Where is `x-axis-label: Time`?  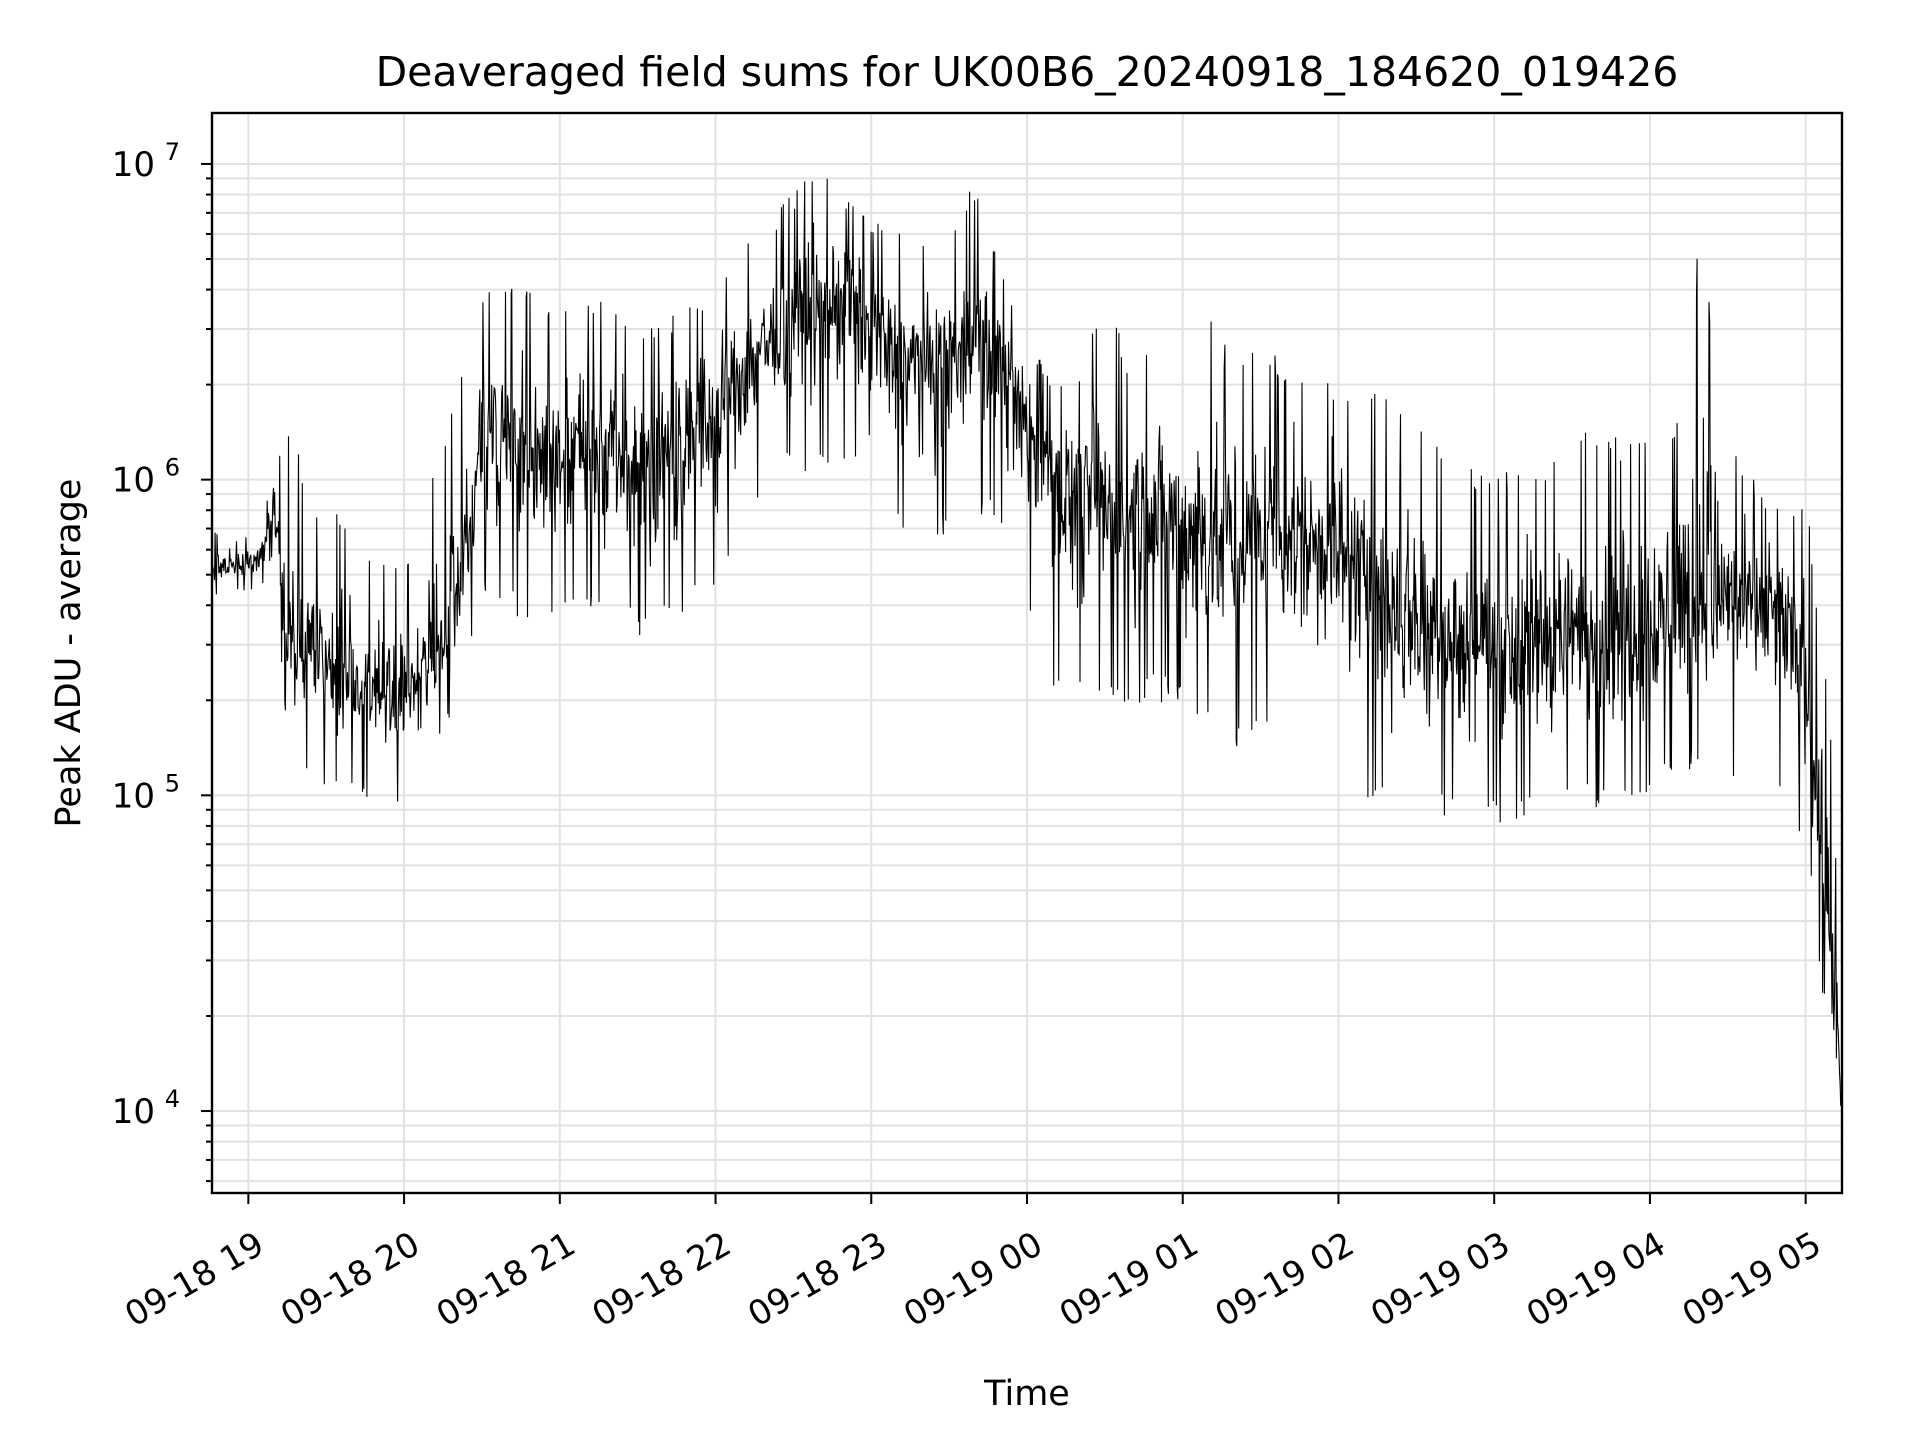 x-axis-label: Time is located at coordinates (1026, 1394).